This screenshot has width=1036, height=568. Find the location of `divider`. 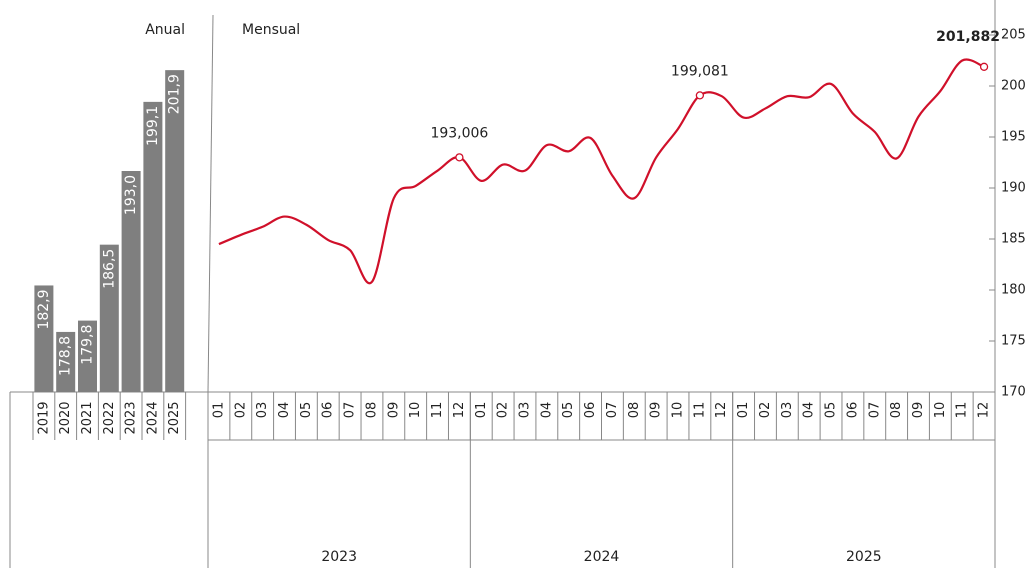

divider is located at coordinates (210, 203).